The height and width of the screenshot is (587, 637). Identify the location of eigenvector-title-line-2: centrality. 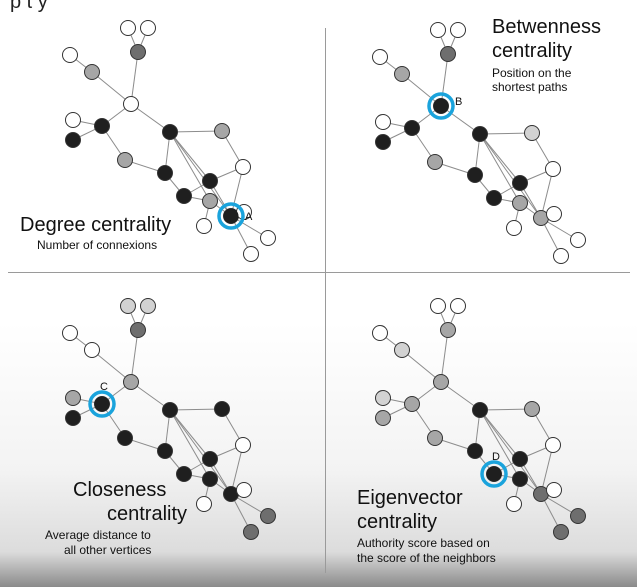
(397, 522).